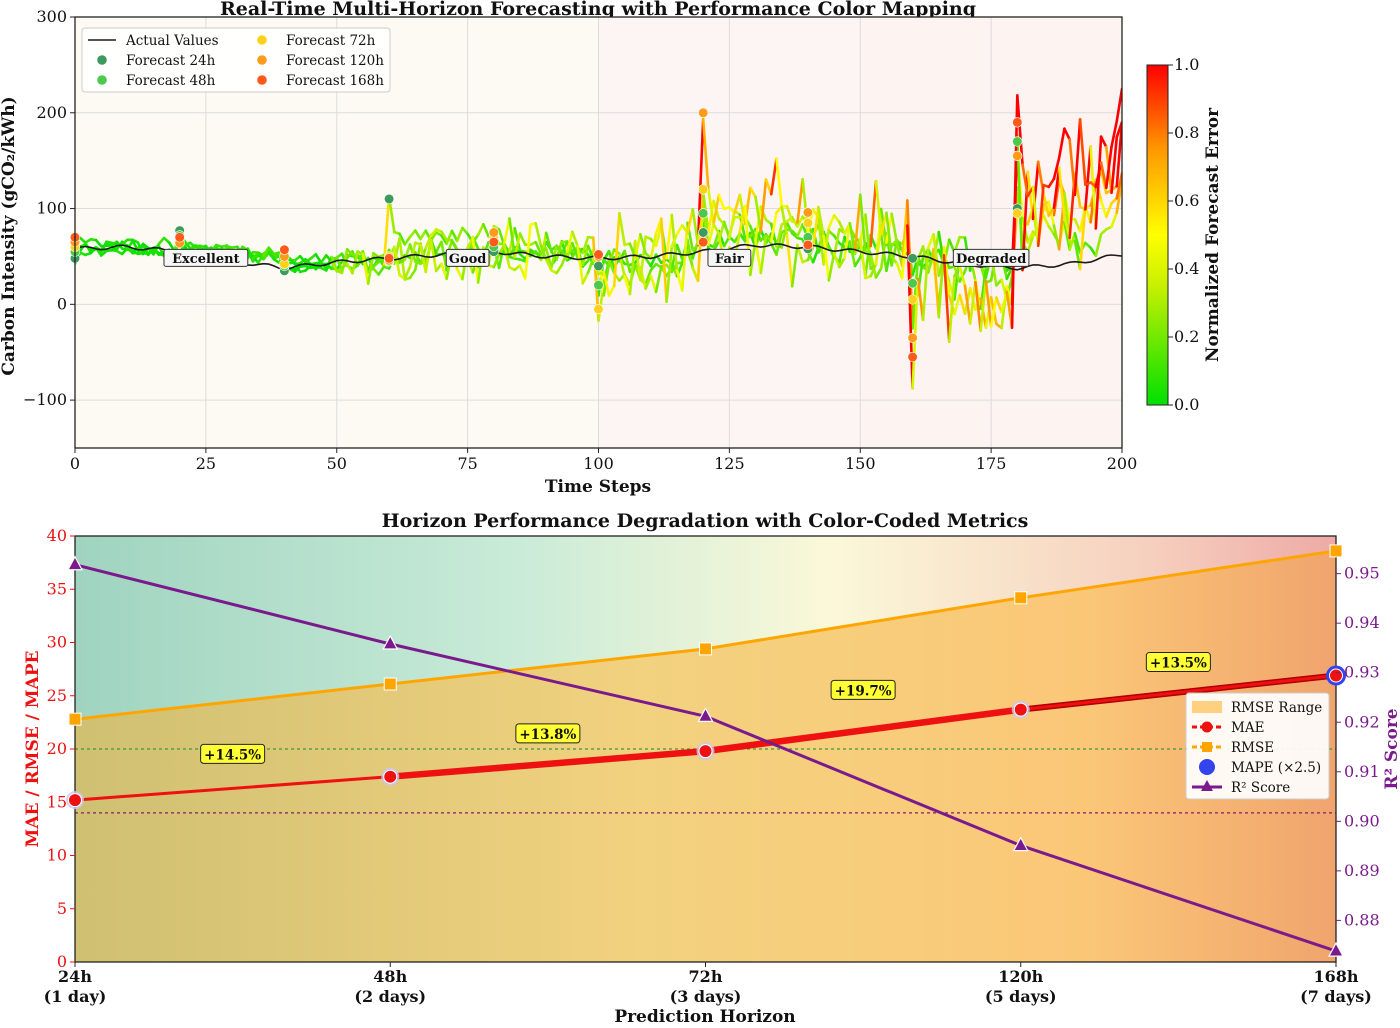 The width and height of the screenshot is (1400, 1028). What do you see at coordinates (57, 855) in the screenshot?
I see `left-y-tick-label: 10` at bounding box center [57, 855].